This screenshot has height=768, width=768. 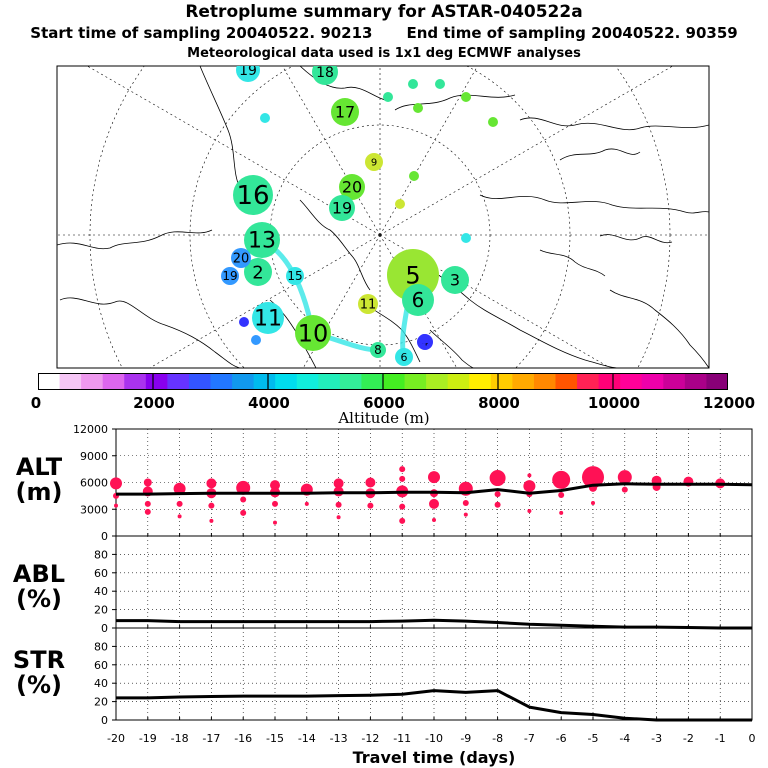 I want to click on colorbar-tick-label: 12000, so click(x=729, y=403).